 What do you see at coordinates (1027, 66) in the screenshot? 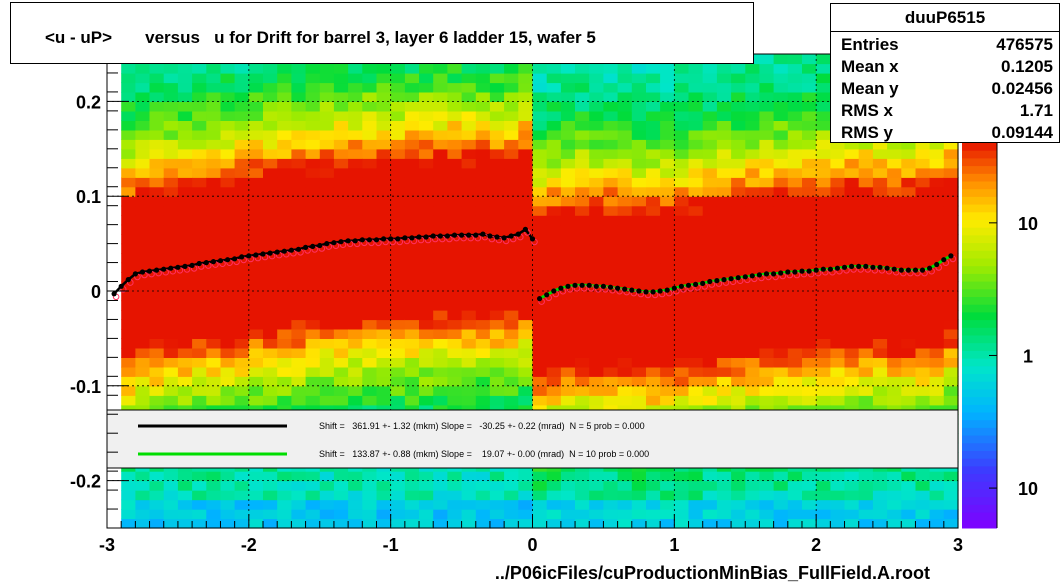
I see `stats-value: 0.1205` at bounding box center [1027, 66].